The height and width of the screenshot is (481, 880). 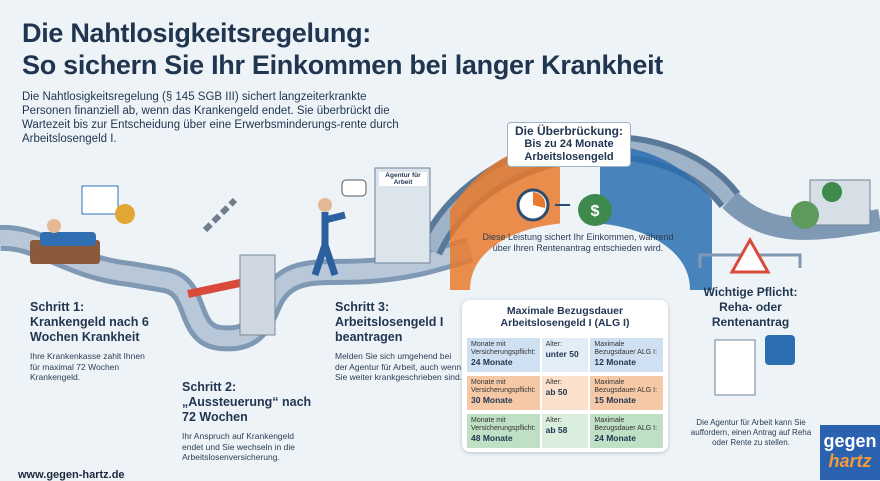 I want to click on coins-icon, so click(x=125, y=214).